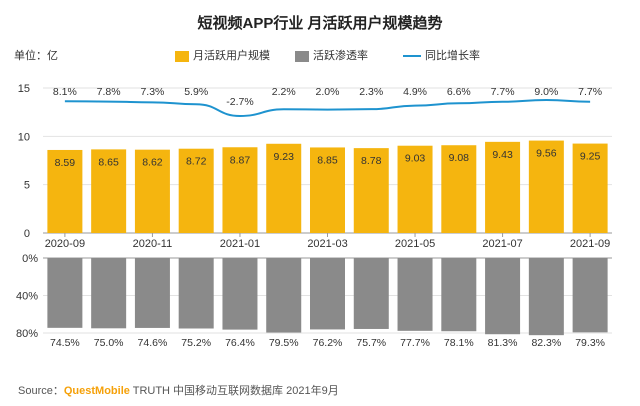 Image resolution: width=640 pixels, height=406 pixels. I want to click on line-value-label: 9.0%, so click(546, 92).